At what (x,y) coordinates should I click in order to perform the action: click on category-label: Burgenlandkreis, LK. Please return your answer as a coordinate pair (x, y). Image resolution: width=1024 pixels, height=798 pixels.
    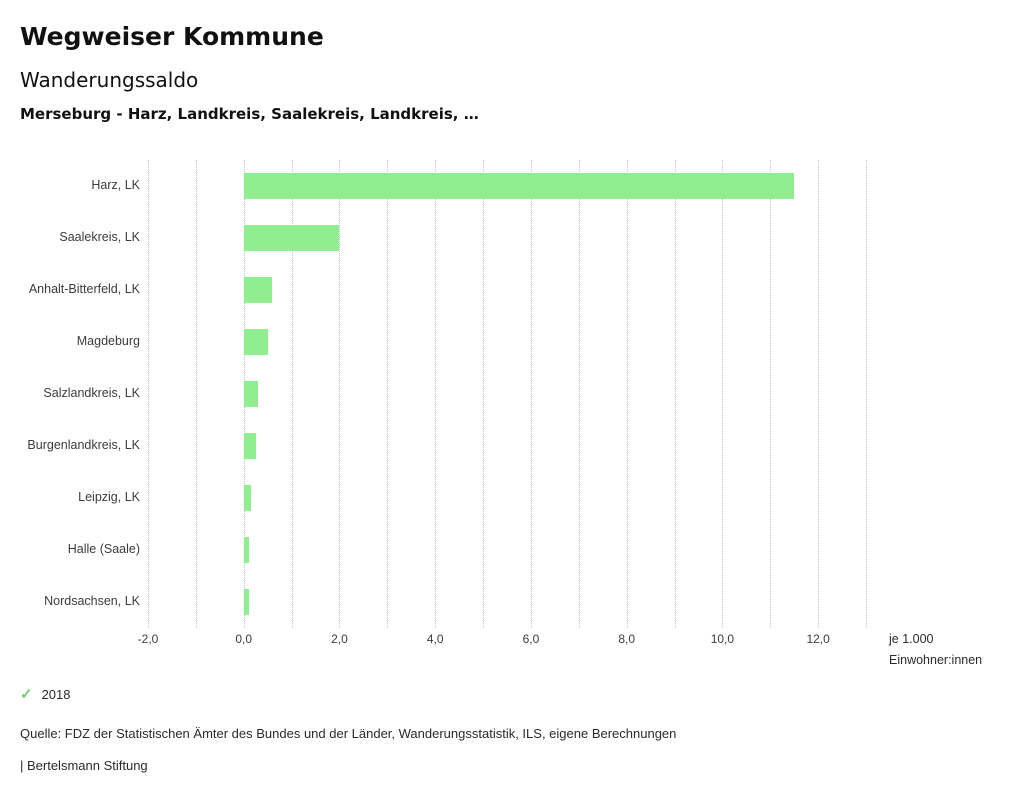
    Looking at the image, I should click on (83, 445).